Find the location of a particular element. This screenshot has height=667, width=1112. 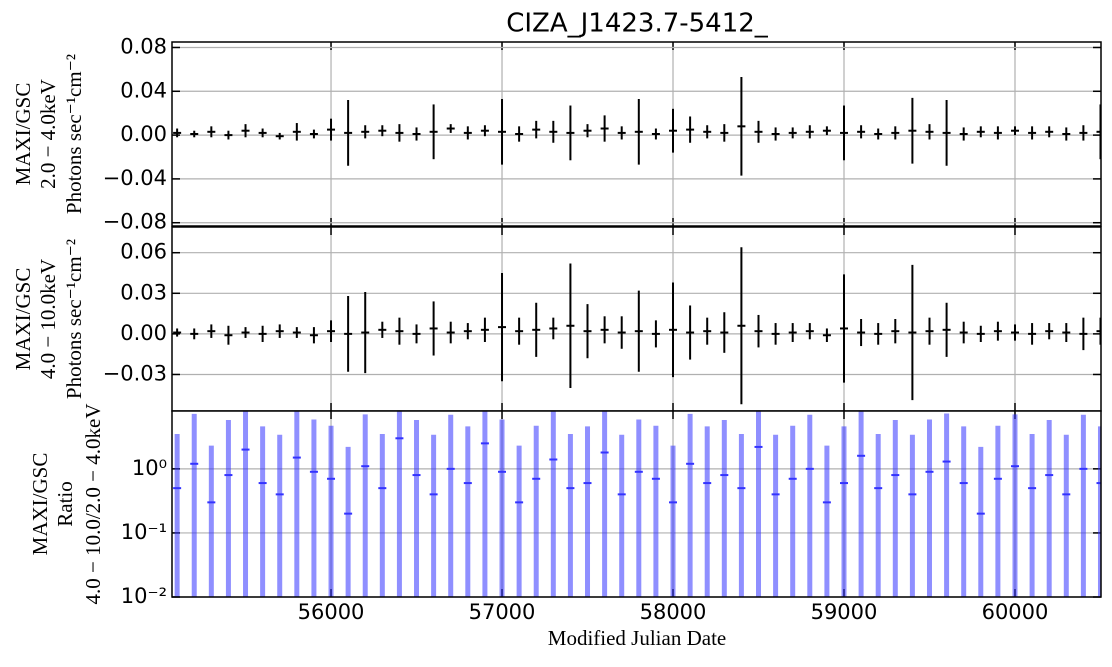

y-tick-label: 0.08 is located at coordinates (143, 46).